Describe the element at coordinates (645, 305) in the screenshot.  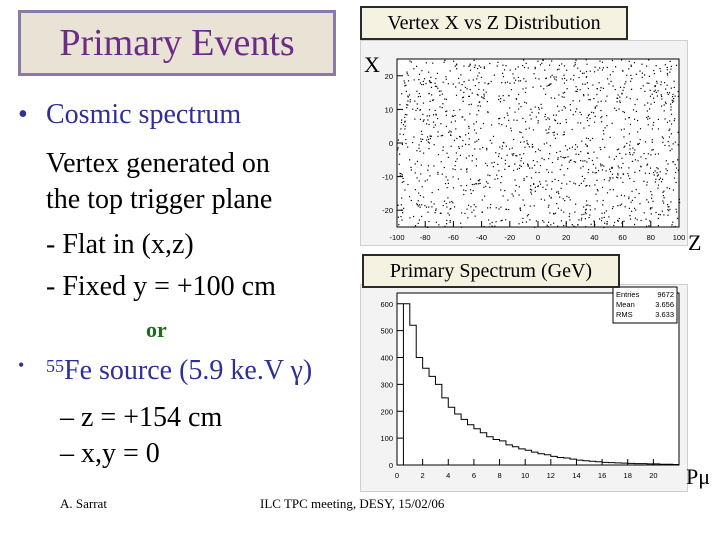
I see `stats-box` at that location.